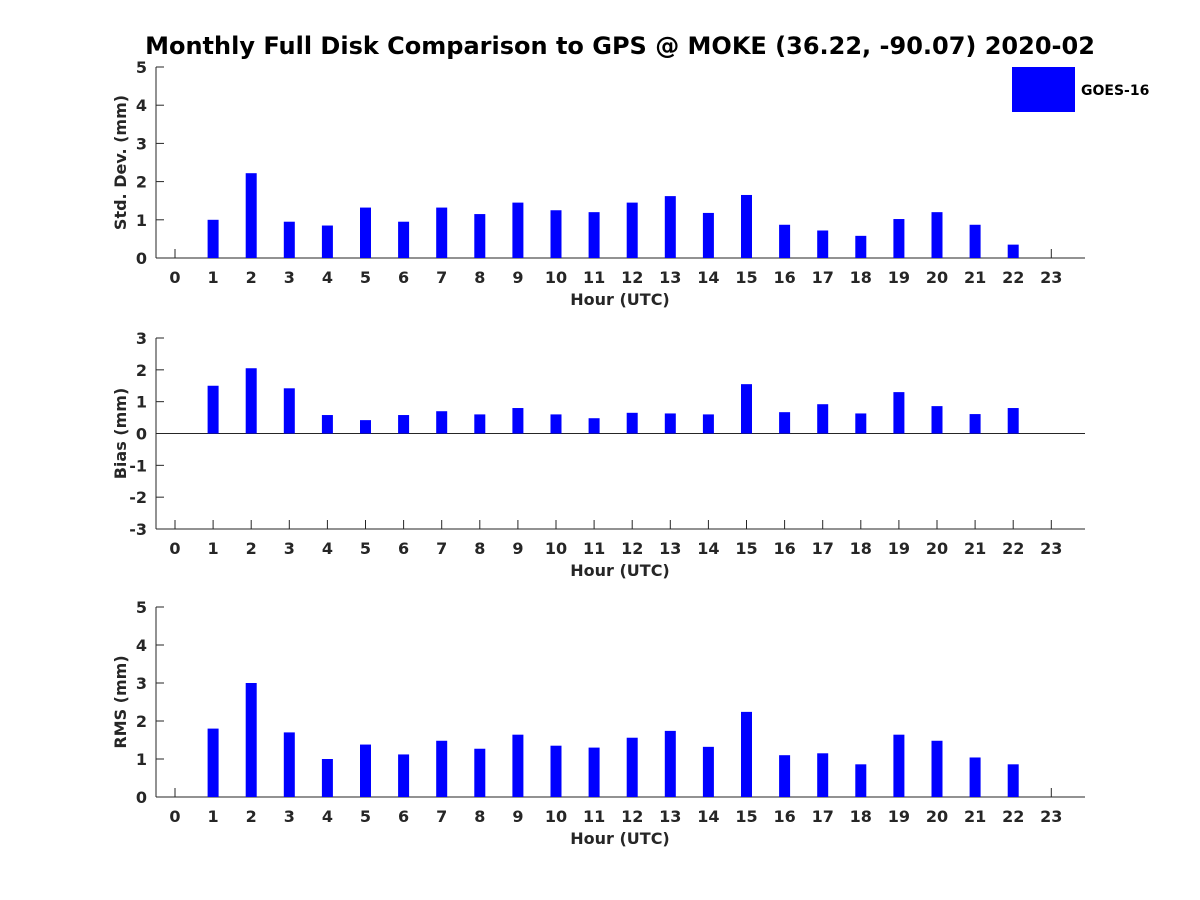  What do you see at coordinates (632, 277) in the screenshot?
I see `x-tick-label: 12` at bounding box center [632, 277].